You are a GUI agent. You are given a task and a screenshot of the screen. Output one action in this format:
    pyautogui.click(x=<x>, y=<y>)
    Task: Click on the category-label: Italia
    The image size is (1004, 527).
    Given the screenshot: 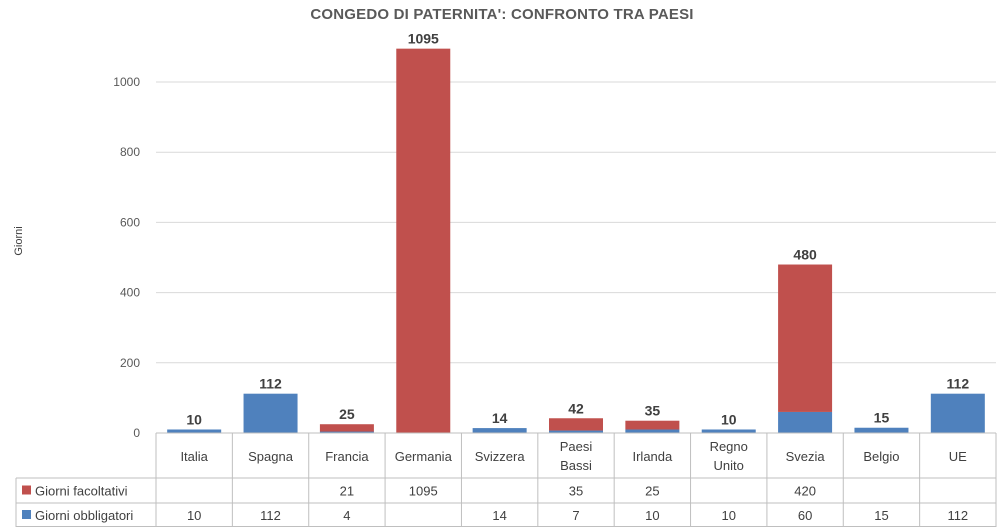 What is the action you would take?
    pyautogui.click(x=194, y=456)
    